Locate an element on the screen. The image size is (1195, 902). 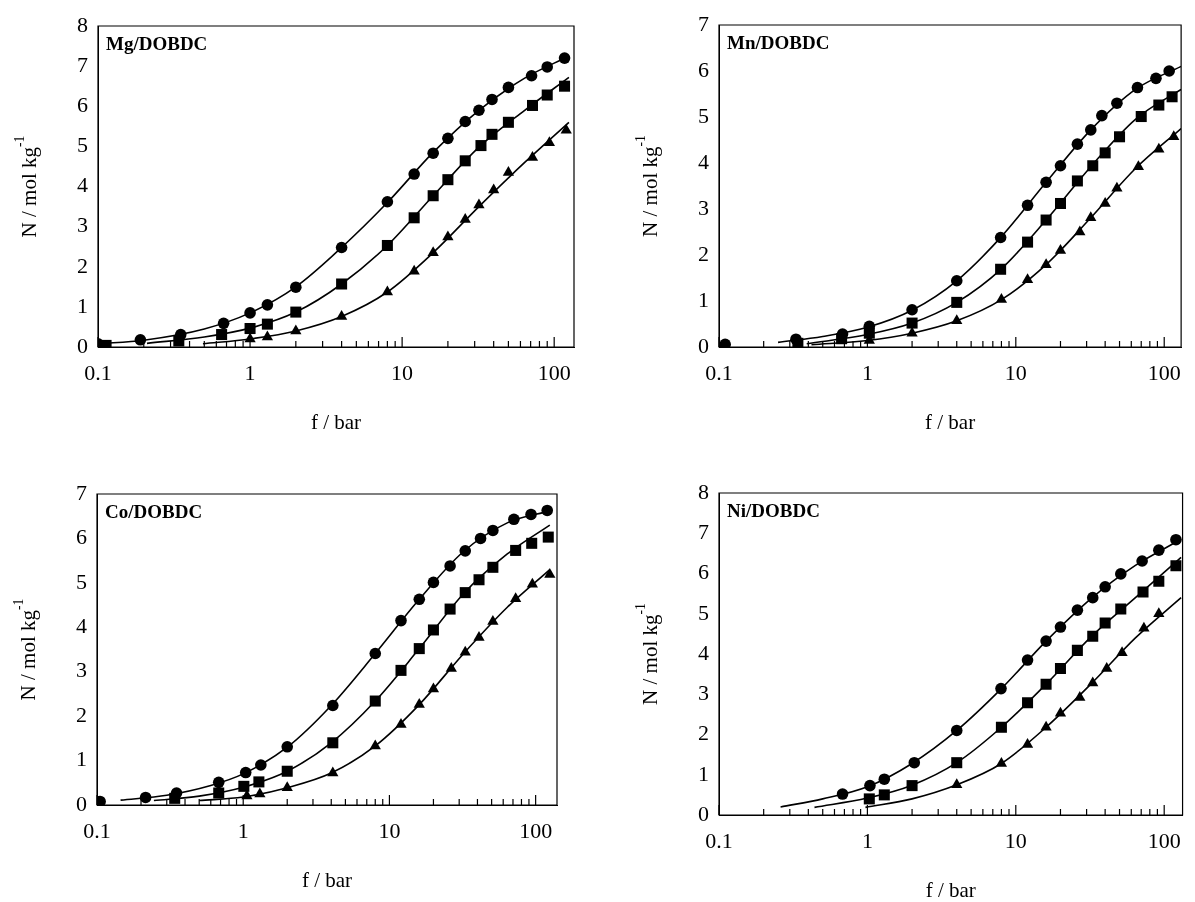
line-series is located at coordinates (386, 233).